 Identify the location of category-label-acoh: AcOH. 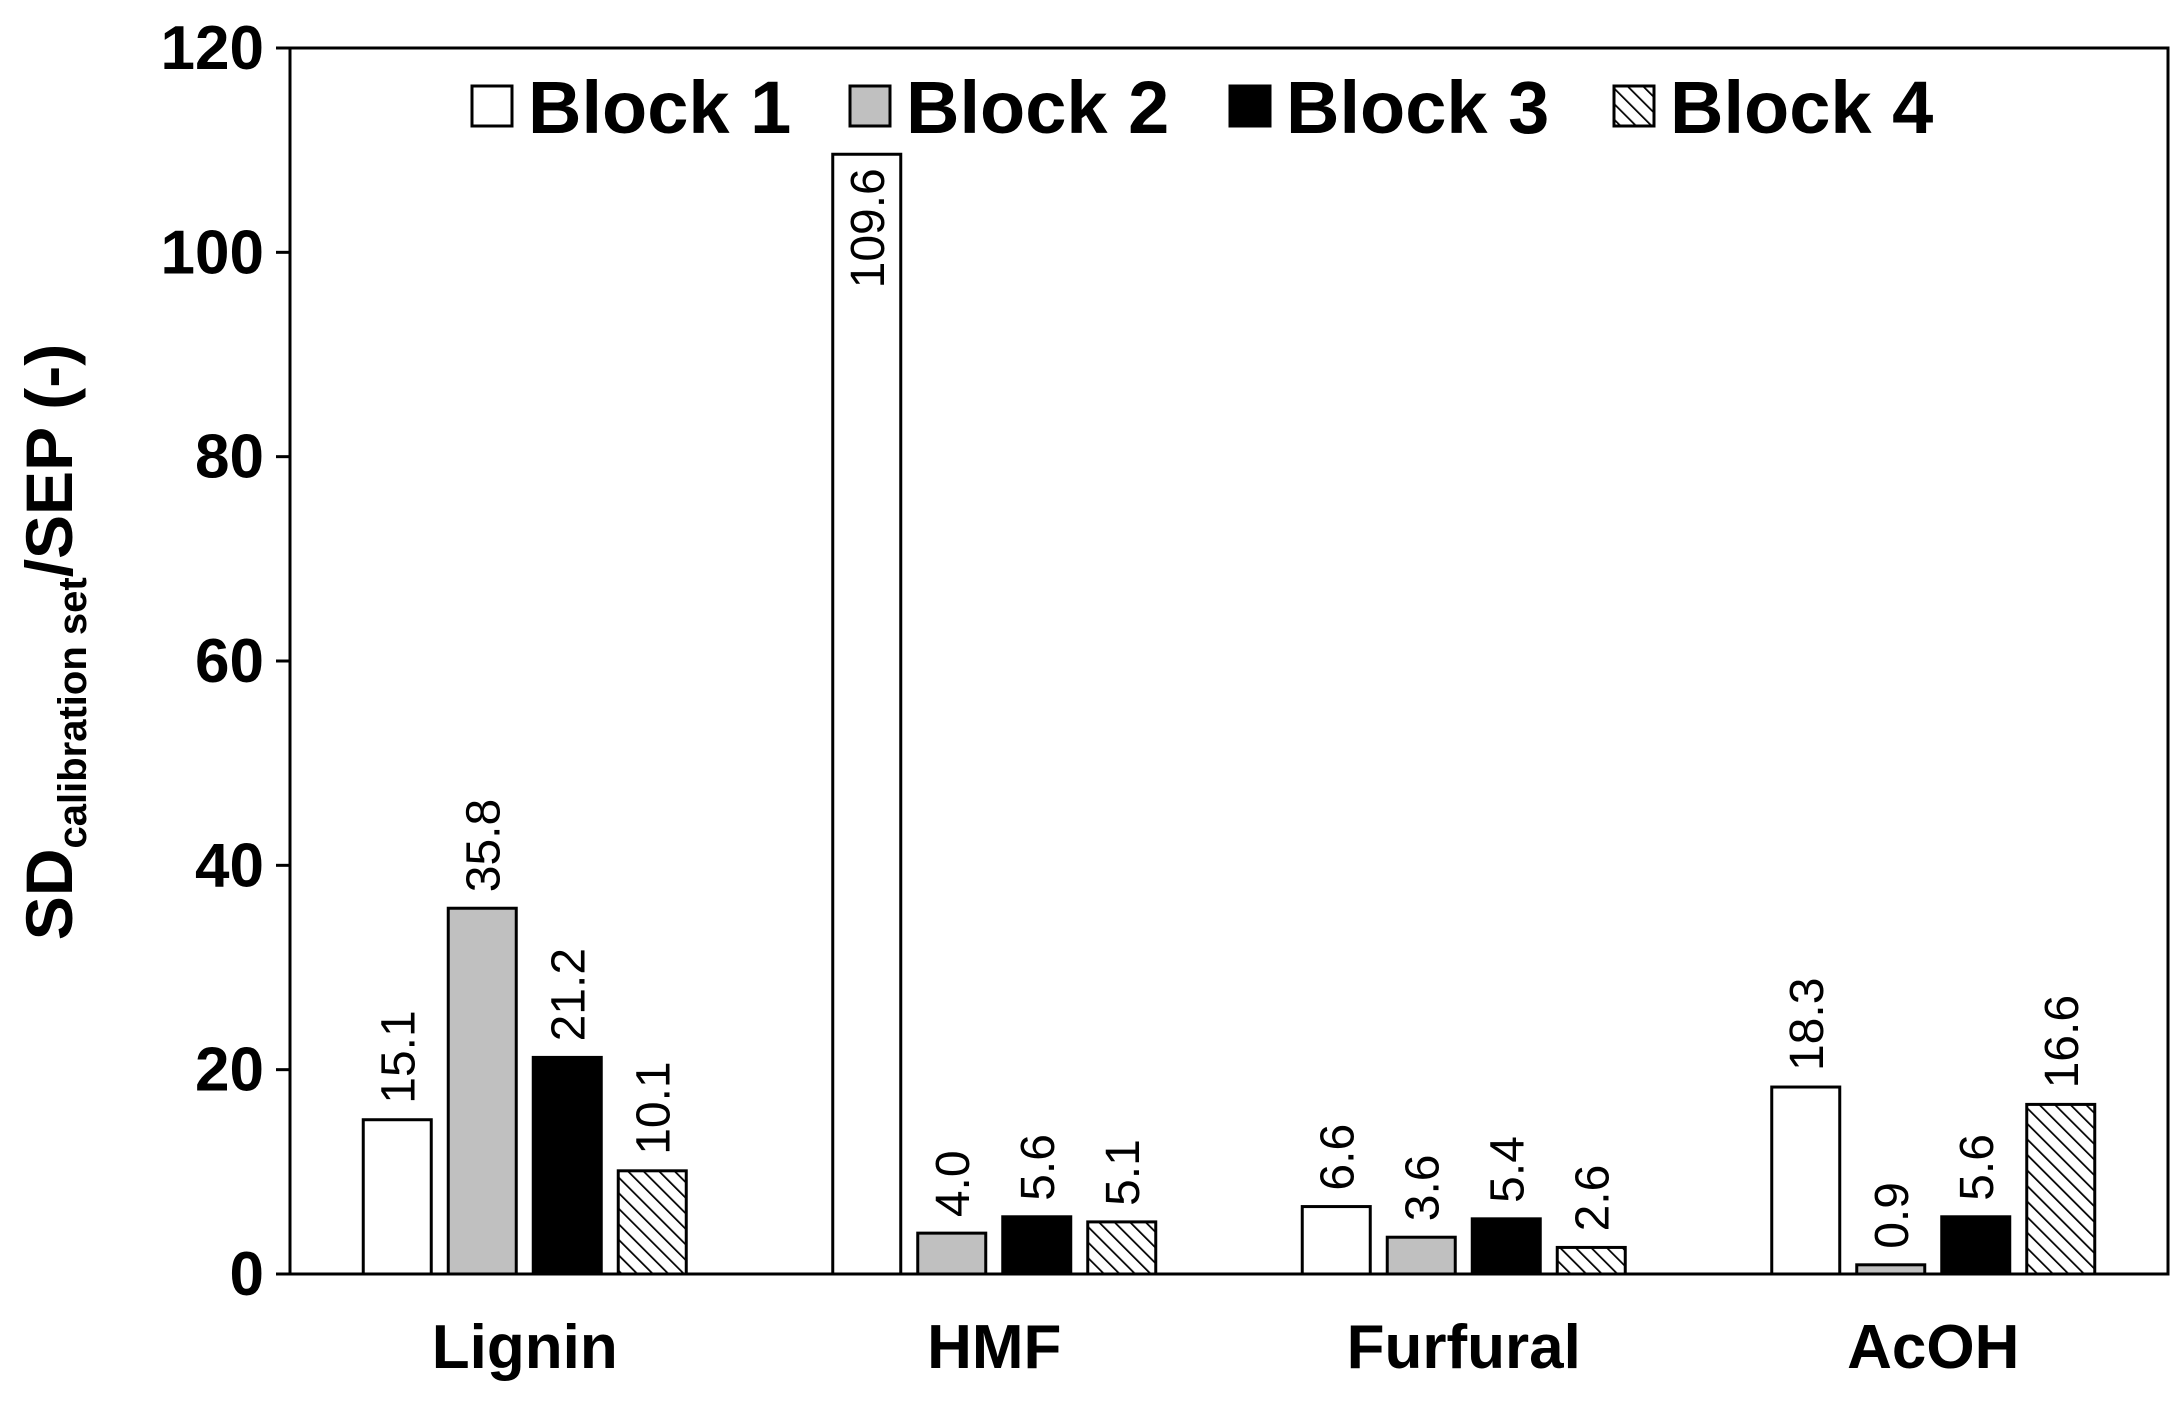
(1933, 1347).